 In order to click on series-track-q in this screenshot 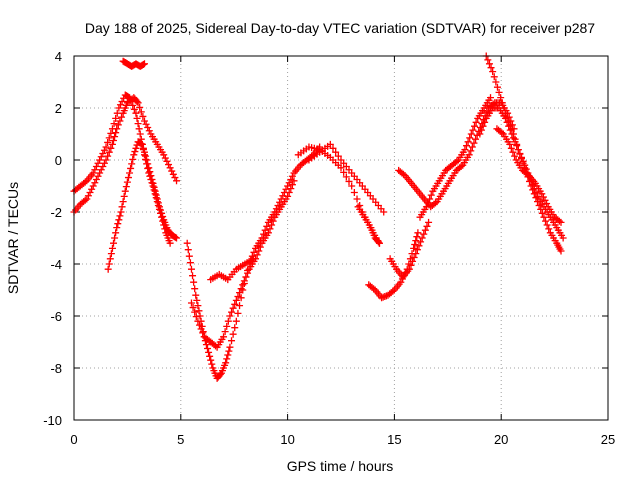, I will do `click(529, 175)`.